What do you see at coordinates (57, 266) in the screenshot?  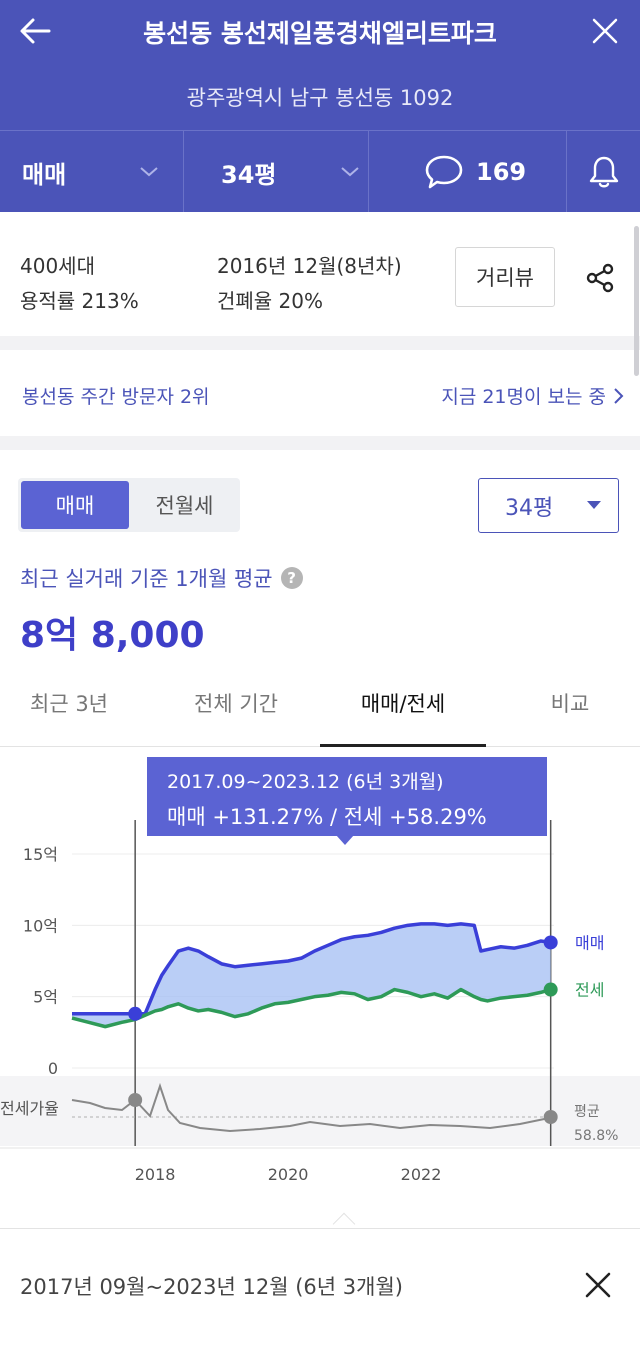 I see `households: 400세대` at bounding box center [57, 266].